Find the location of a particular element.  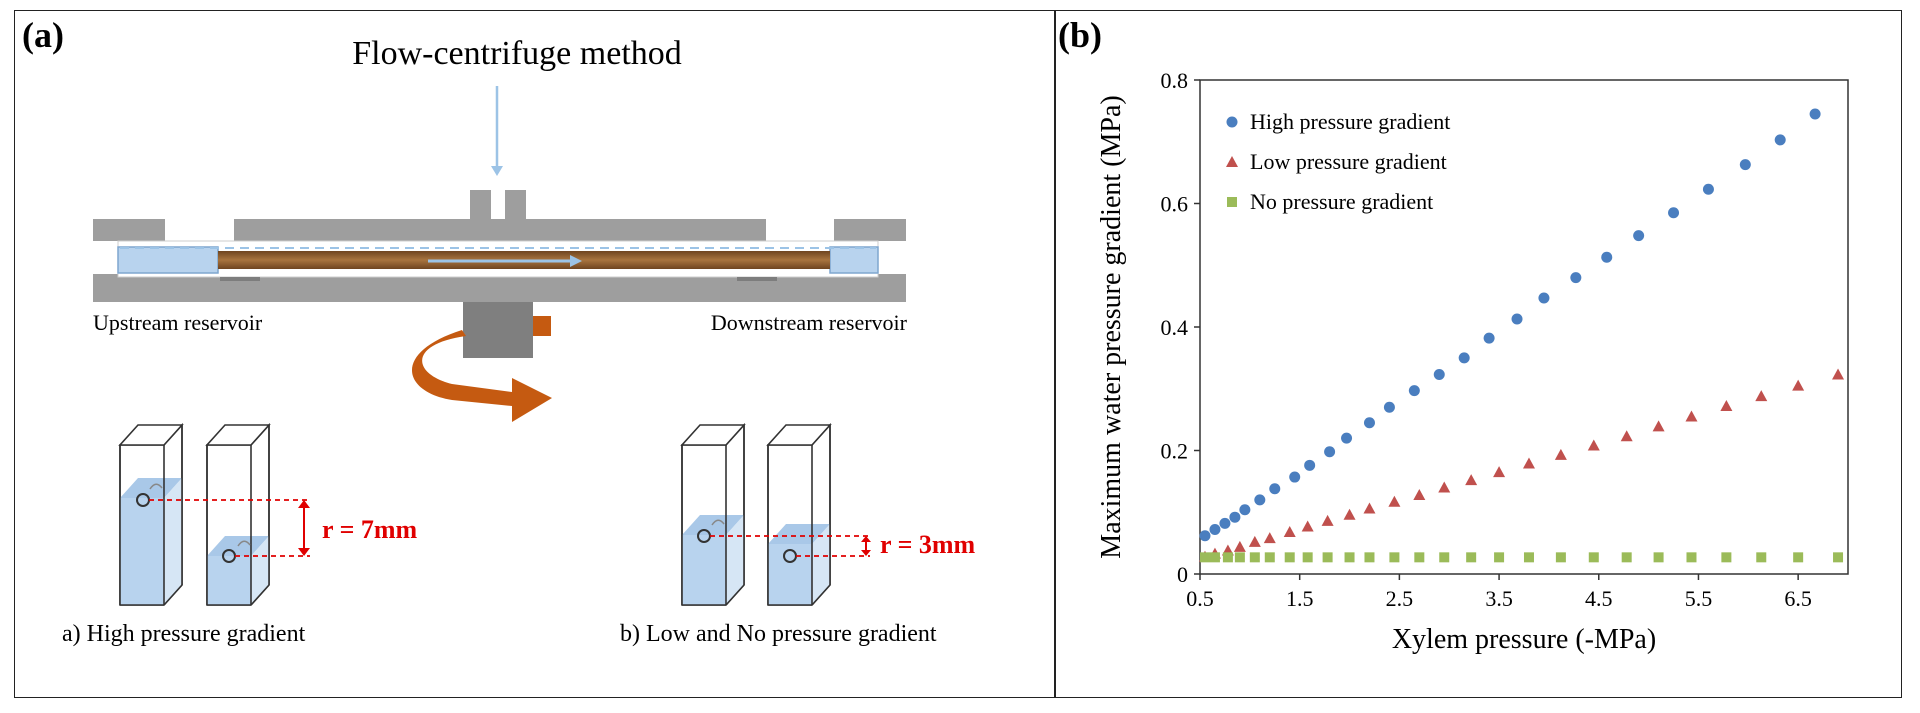

legend-high-pressure-gradient-marker is located at coordinates (1232, 122).